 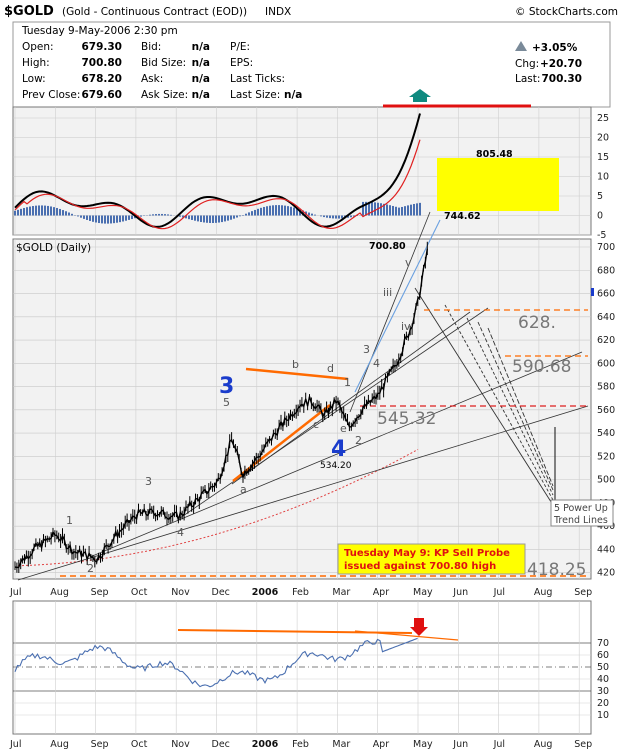 I want to click on level-418: 418.25, so click(x=556, y=570).